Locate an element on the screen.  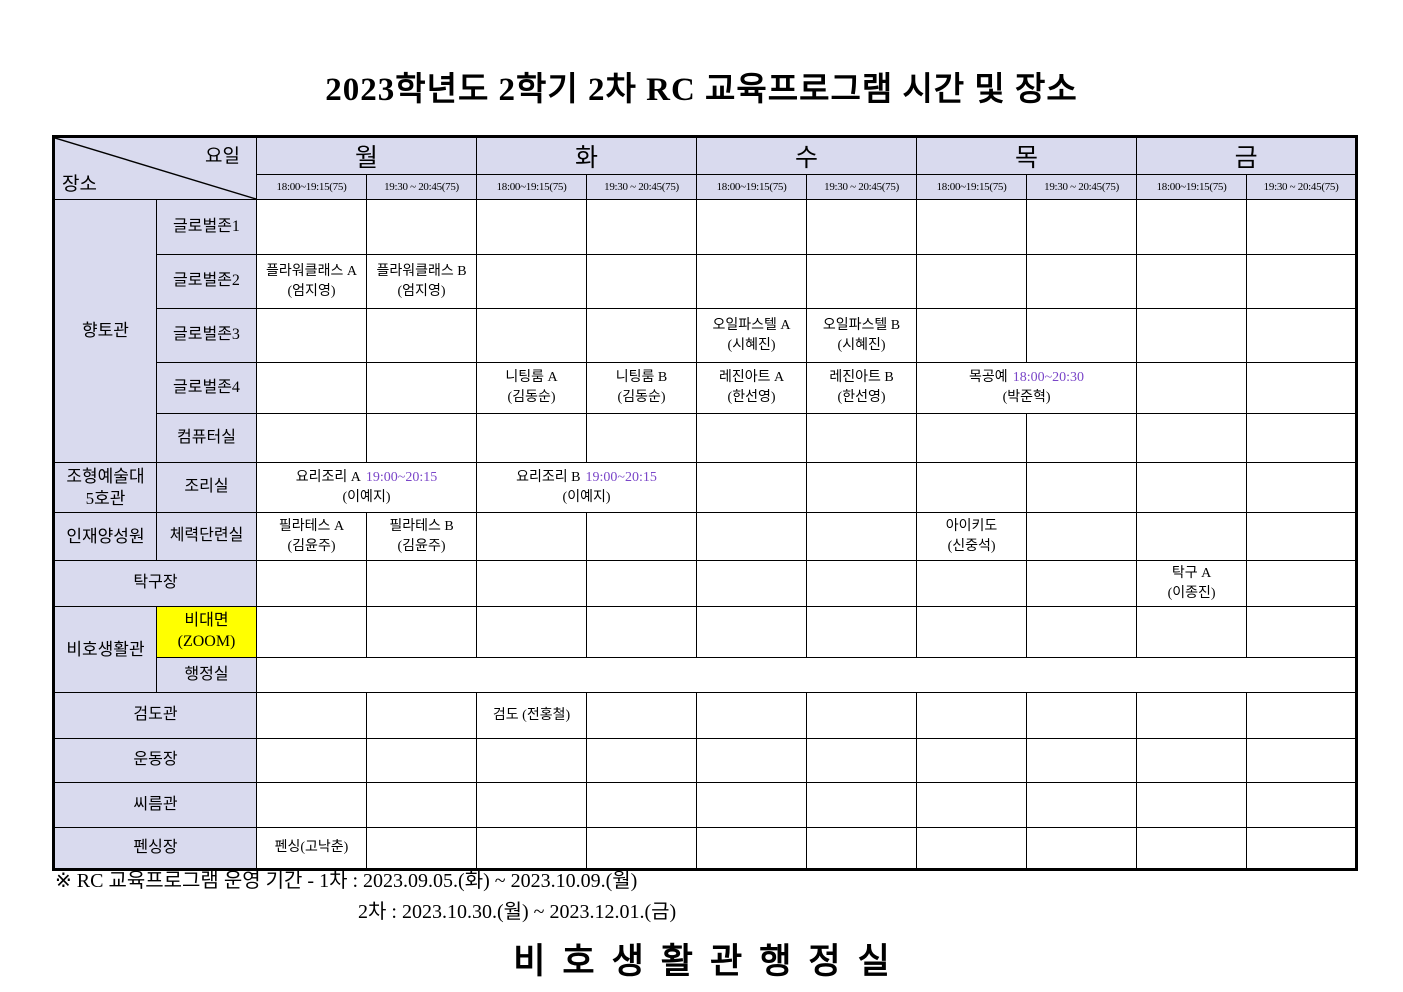
day-header-fri: 금 is located at coordinates (1247, 155).